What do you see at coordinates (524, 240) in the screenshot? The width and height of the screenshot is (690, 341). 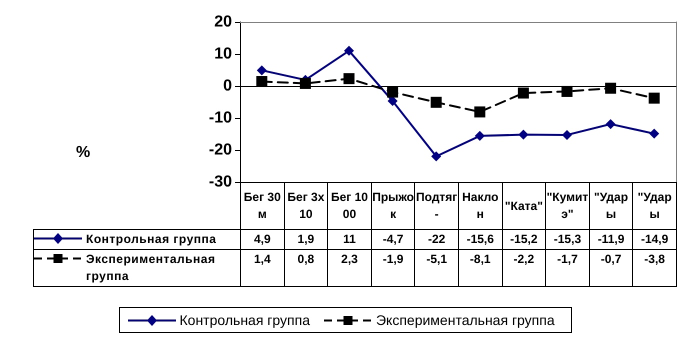 I see `data-label: -15,2` at bounding box center [524, 240].